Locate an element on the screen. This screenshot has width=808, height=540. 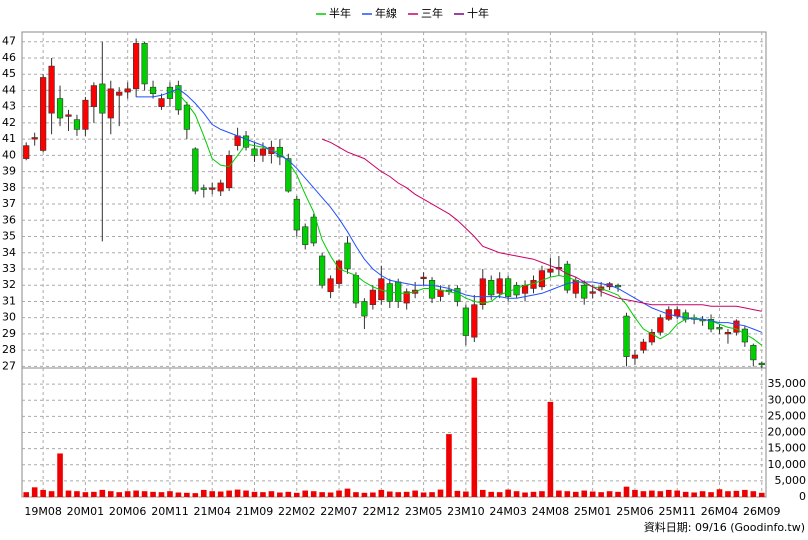
x-tick-label: 25M06 is located at coordinates (635, 511).